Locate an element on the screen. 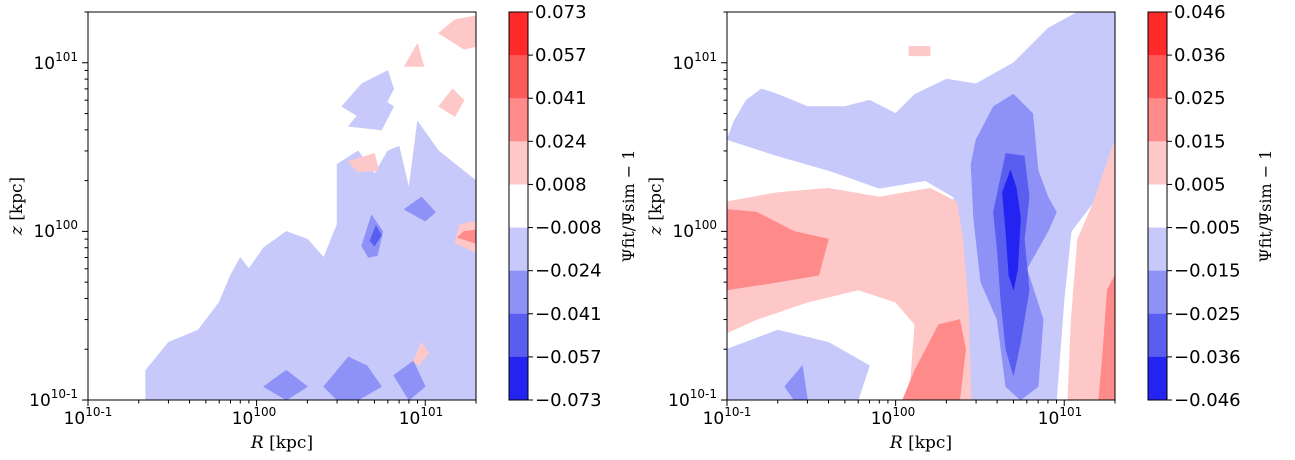 The image size is (1295, 460). colorbar-tick-label: −0.046 is located at coordinates (1207, 400).